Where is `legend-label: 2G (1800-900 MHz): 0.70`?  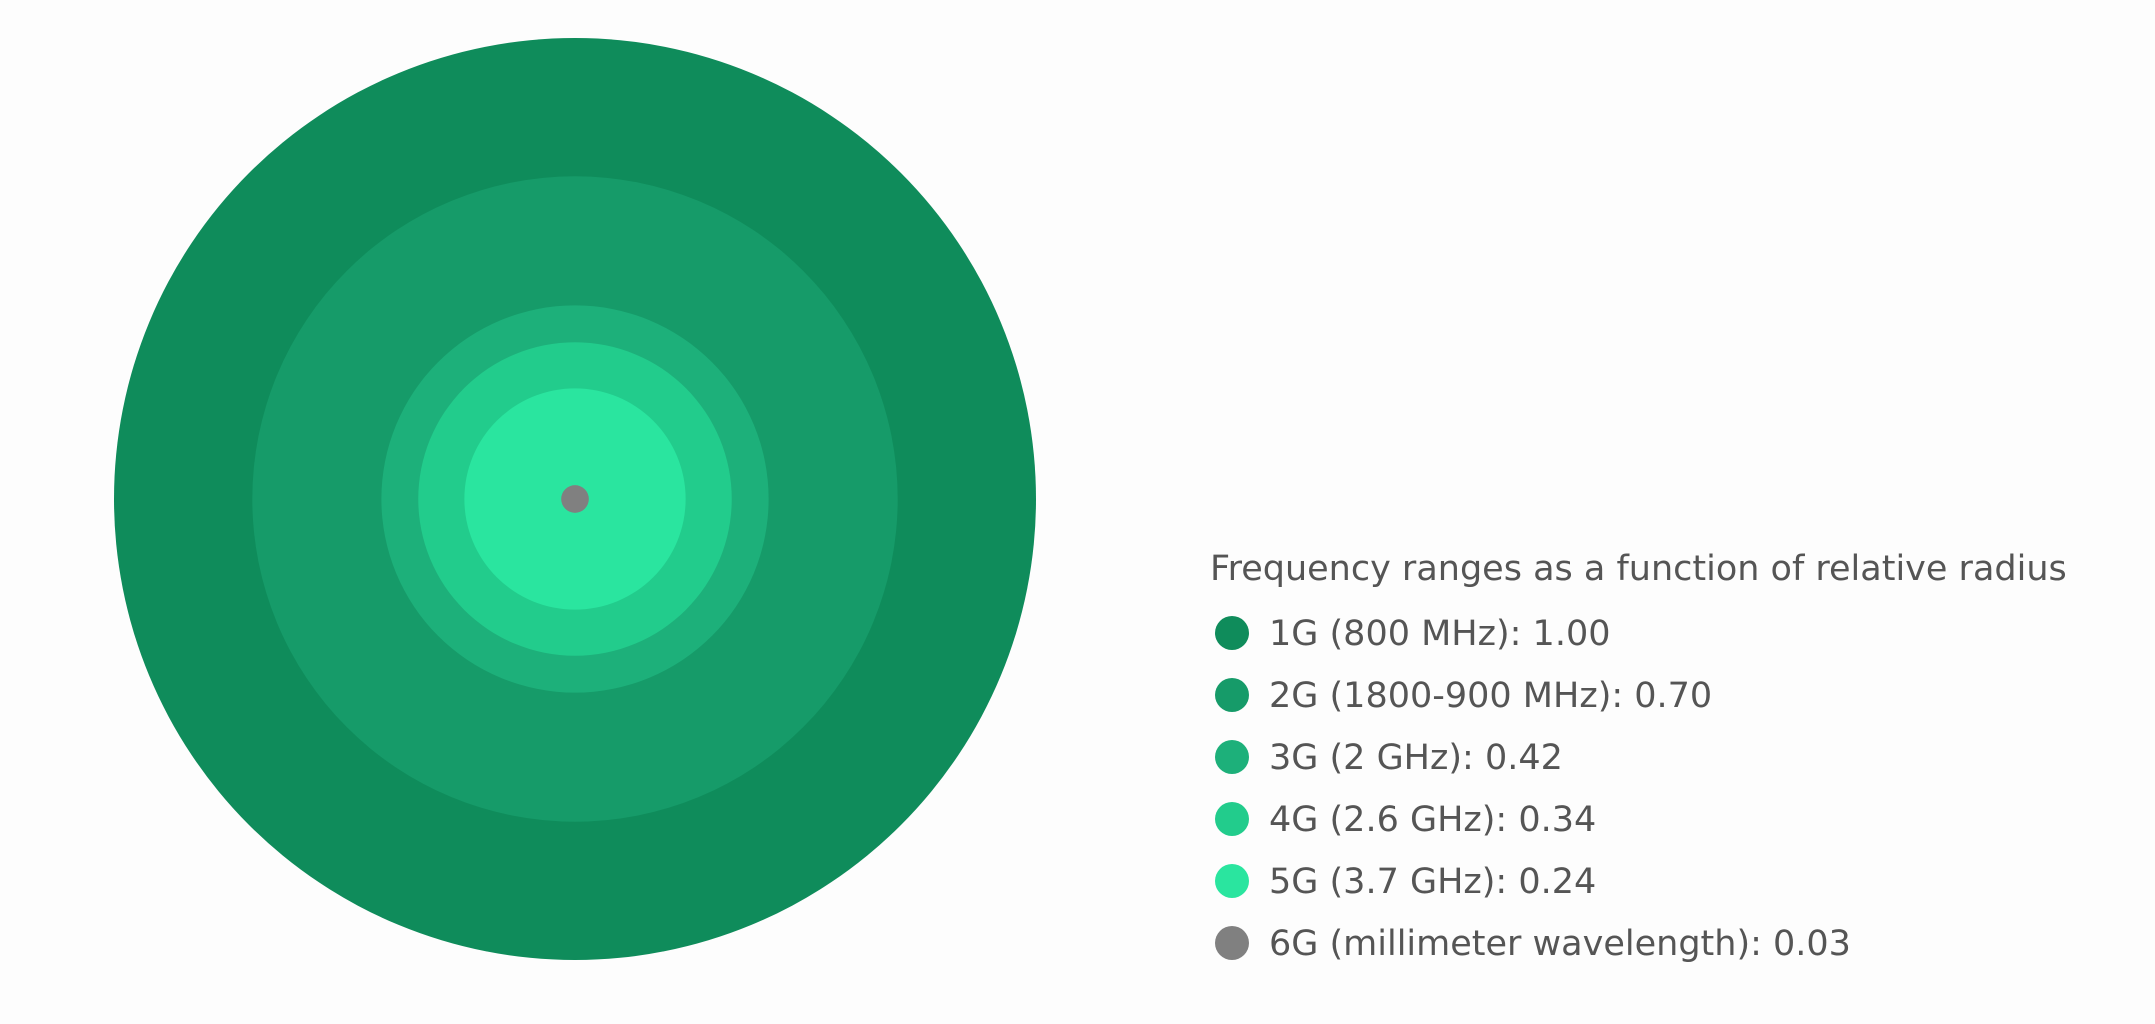 legend-label: 2G (1800-900 MHz): 0.70 is located at coordinates (1490, 696).